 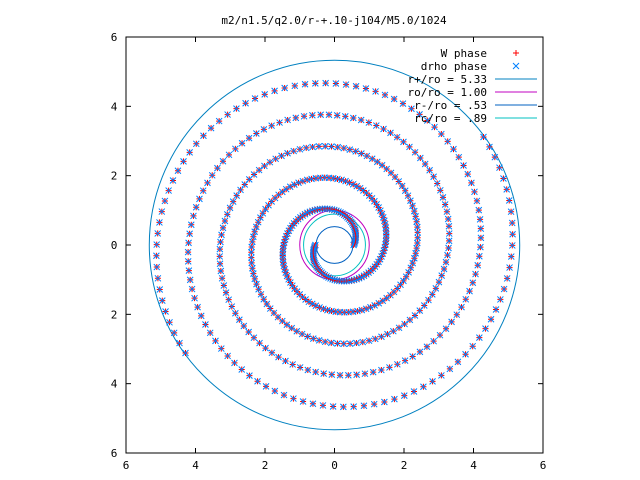 What do you see at coordinates (450, 118) in the screenshot?
I see `legend-label: rc/ro = .89` at bounding box center [450, 118].